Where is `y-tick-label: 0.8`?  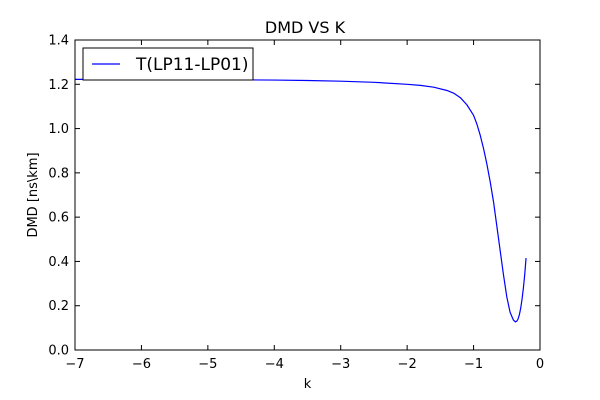
y-tick-label: 0.8 is located at coordinates (58, 173).